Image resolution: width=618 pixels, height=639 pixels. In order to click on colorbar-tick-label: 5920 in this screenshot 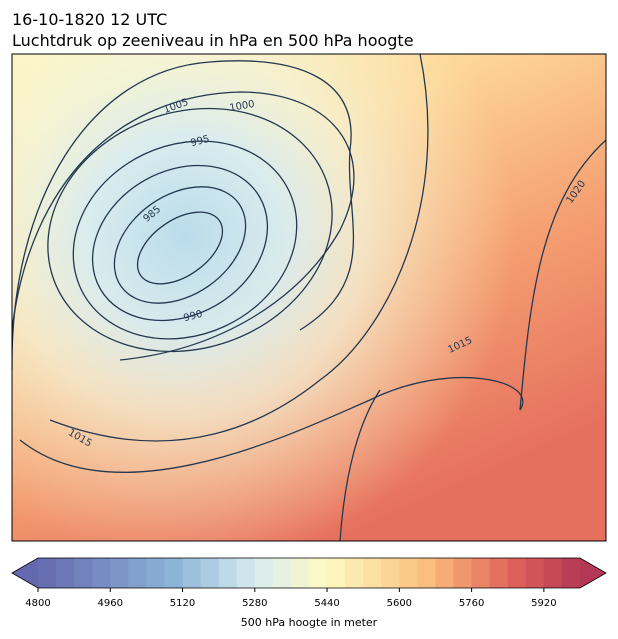, I will do `click(543, 603)`.